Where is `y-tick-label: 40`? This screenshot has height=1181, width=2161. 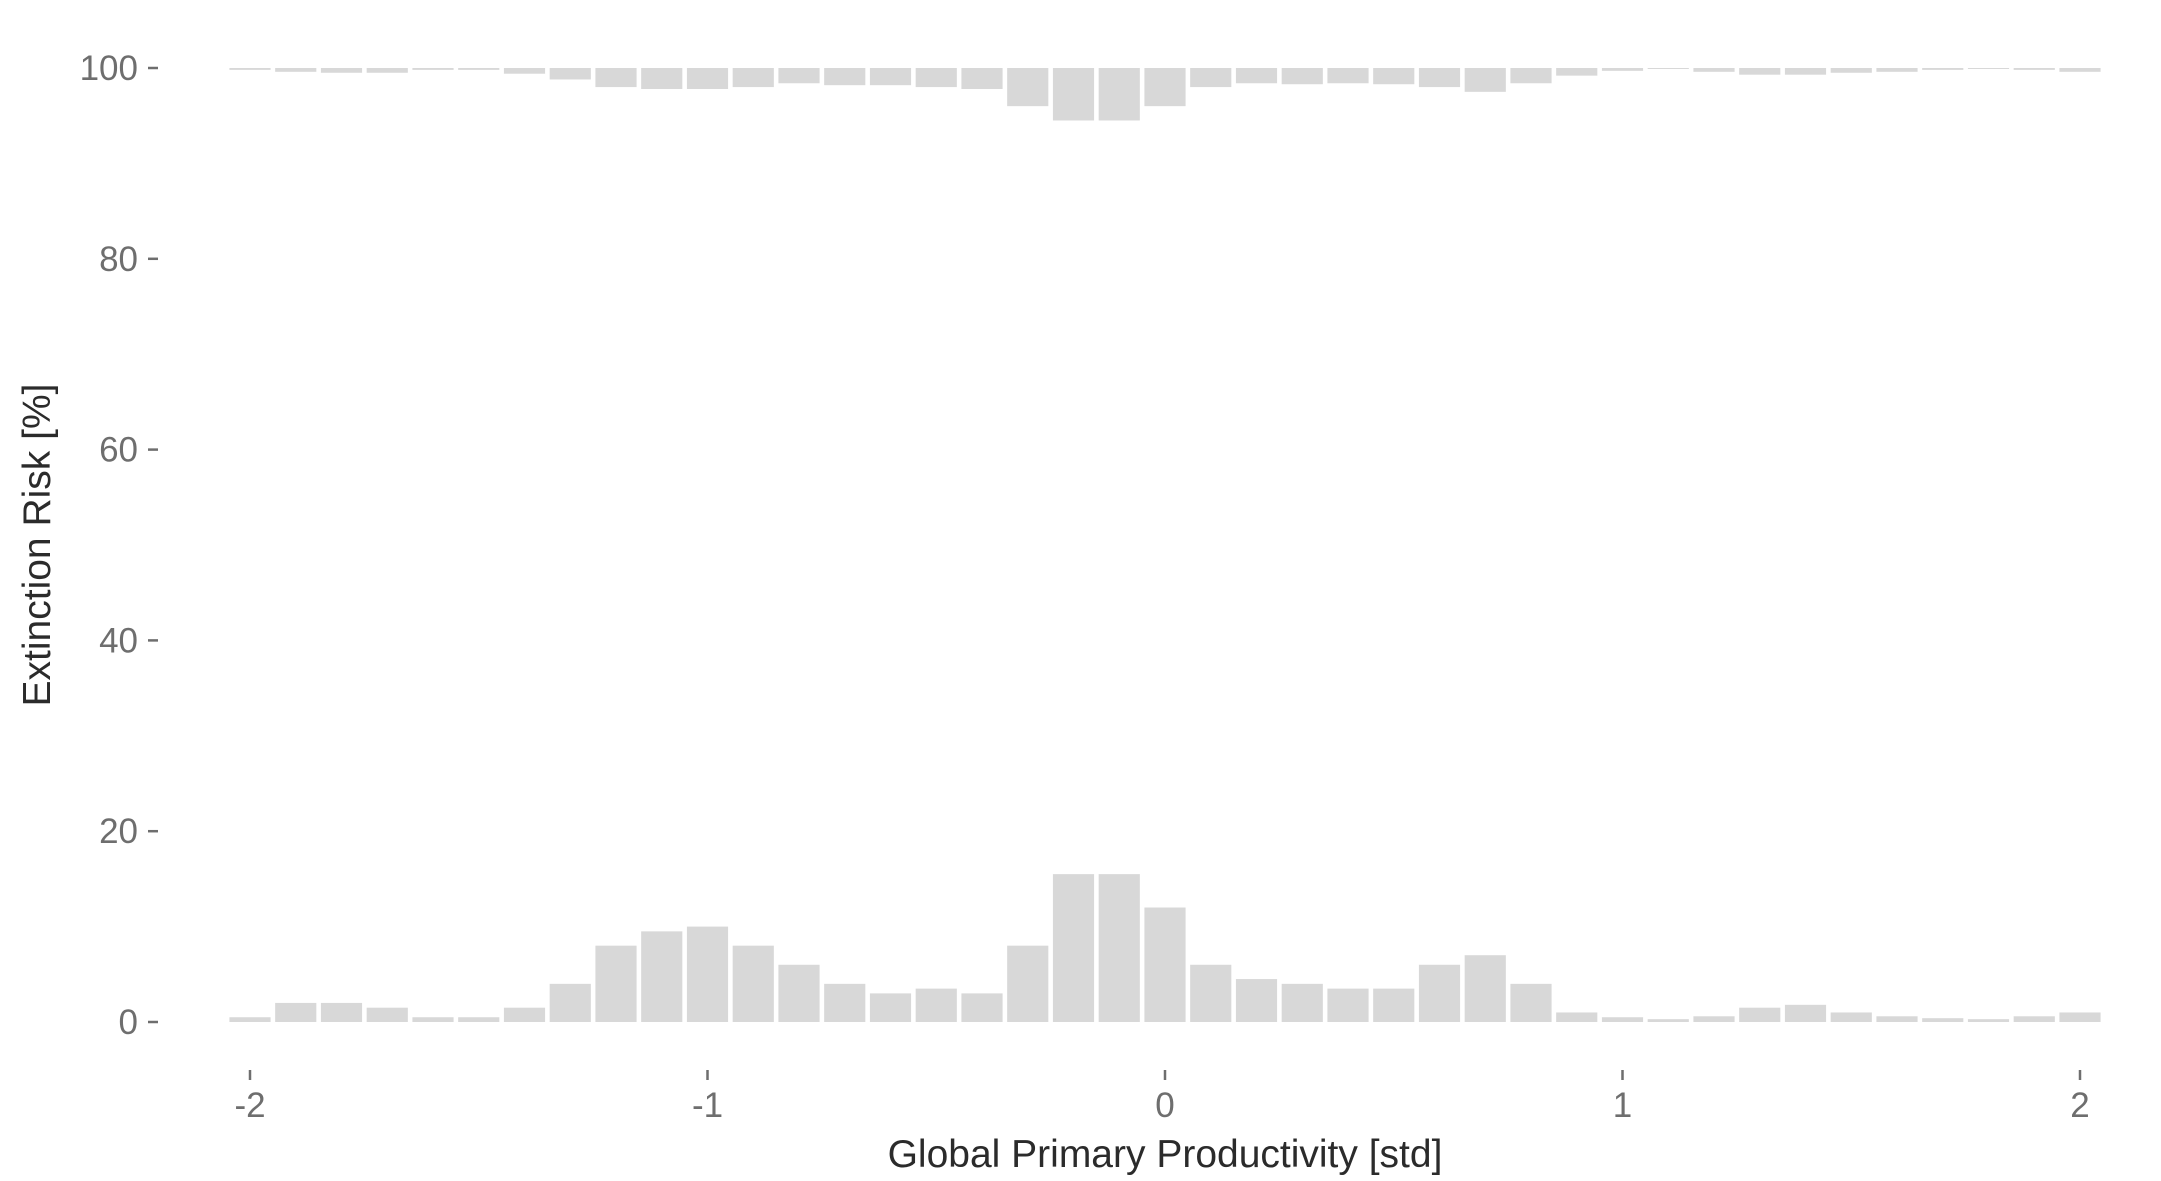 y-tick-label: 40 is located at coordinates (118, 640).